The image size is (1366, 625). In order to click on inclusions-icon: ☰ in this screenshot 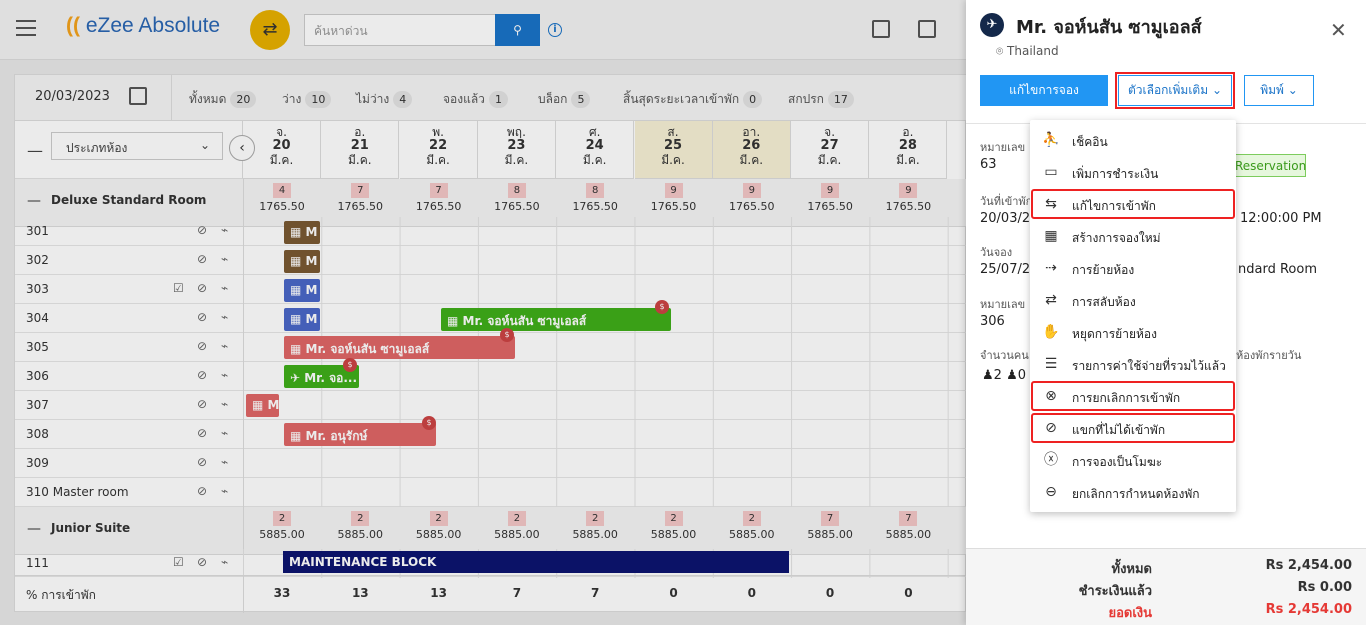, I will do `click(1051, 364)`.